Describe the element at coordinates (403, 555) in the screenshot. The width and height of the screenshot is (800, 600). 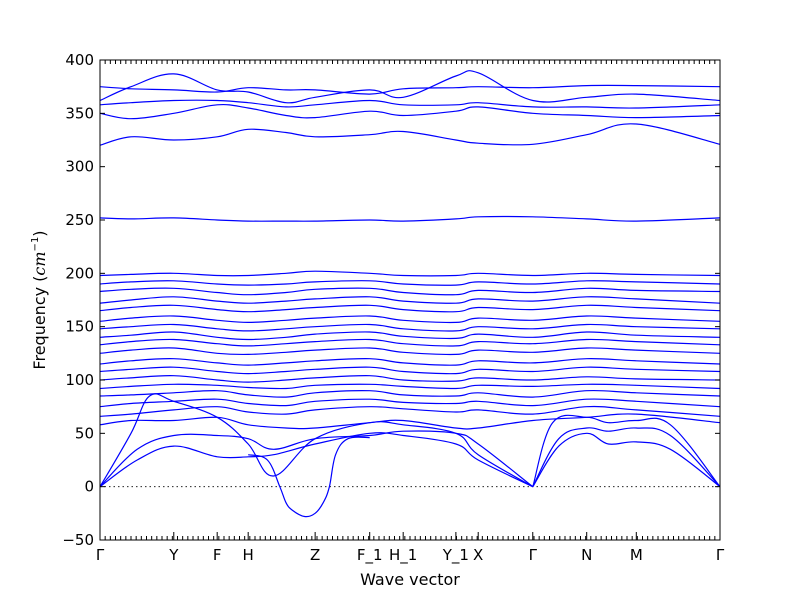
I see `x-tick-label: H_1` at that location.